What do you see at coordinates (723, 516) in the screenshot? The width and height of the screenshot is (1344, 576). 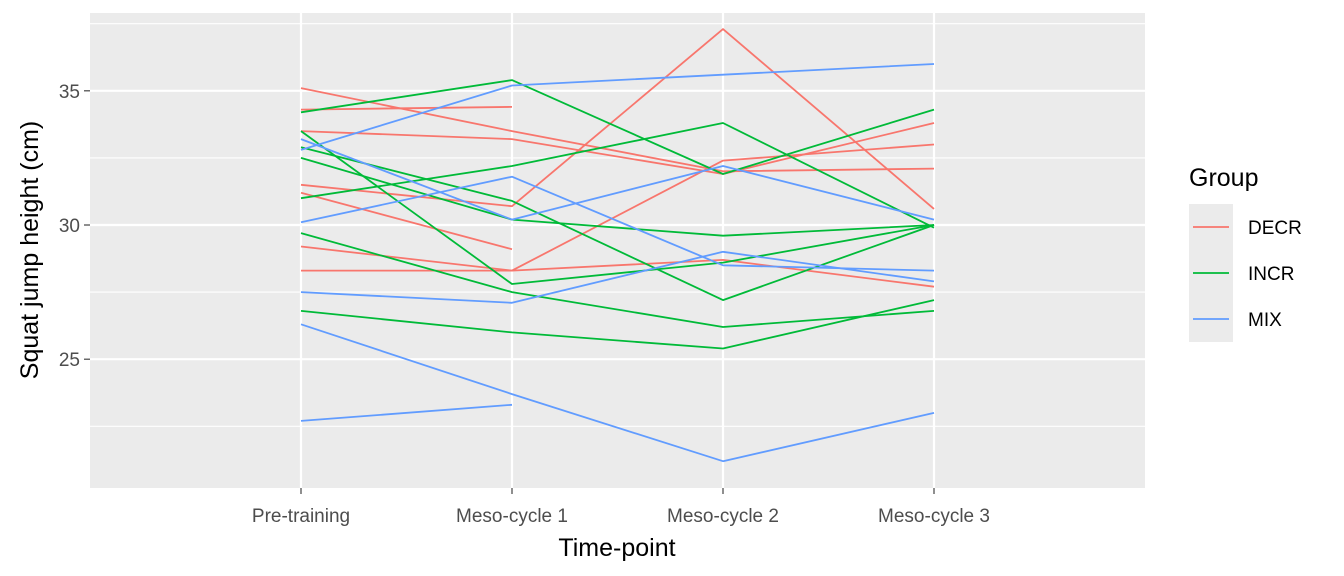 I see `x-tick-label: Meso-cycle 2` at bounding box center [723, 516].